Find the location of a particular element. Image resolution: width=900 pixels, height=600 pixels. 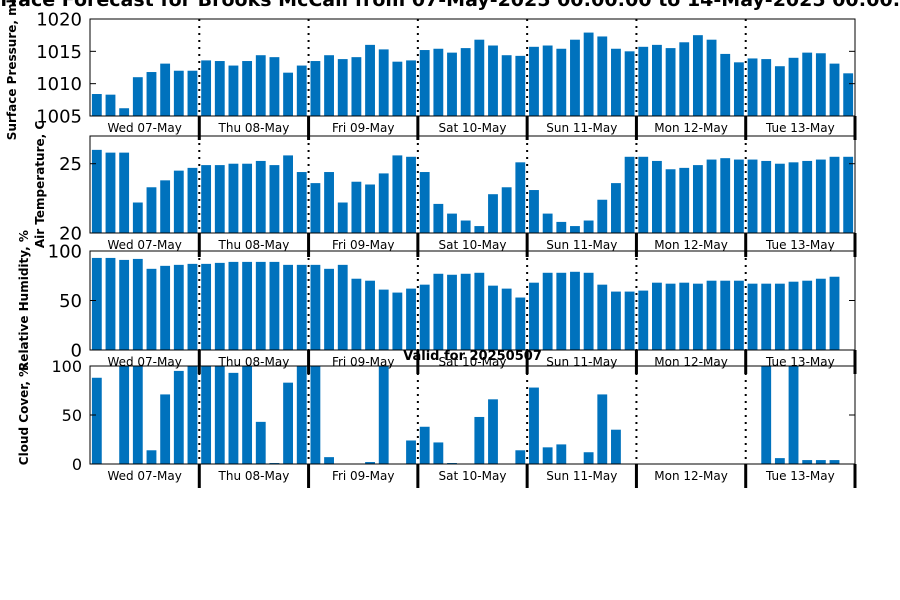

y-tick-label: 1010 is located at coordinates (59, 84).